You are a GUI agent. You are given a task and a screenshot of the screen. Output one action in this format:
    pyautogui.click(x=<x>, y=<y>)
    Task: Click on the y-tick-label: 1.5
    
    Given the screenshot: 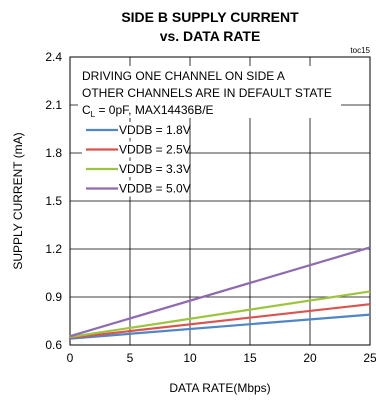 What is the action you would take?
    pyautogui.click(x=53, y=201)
    